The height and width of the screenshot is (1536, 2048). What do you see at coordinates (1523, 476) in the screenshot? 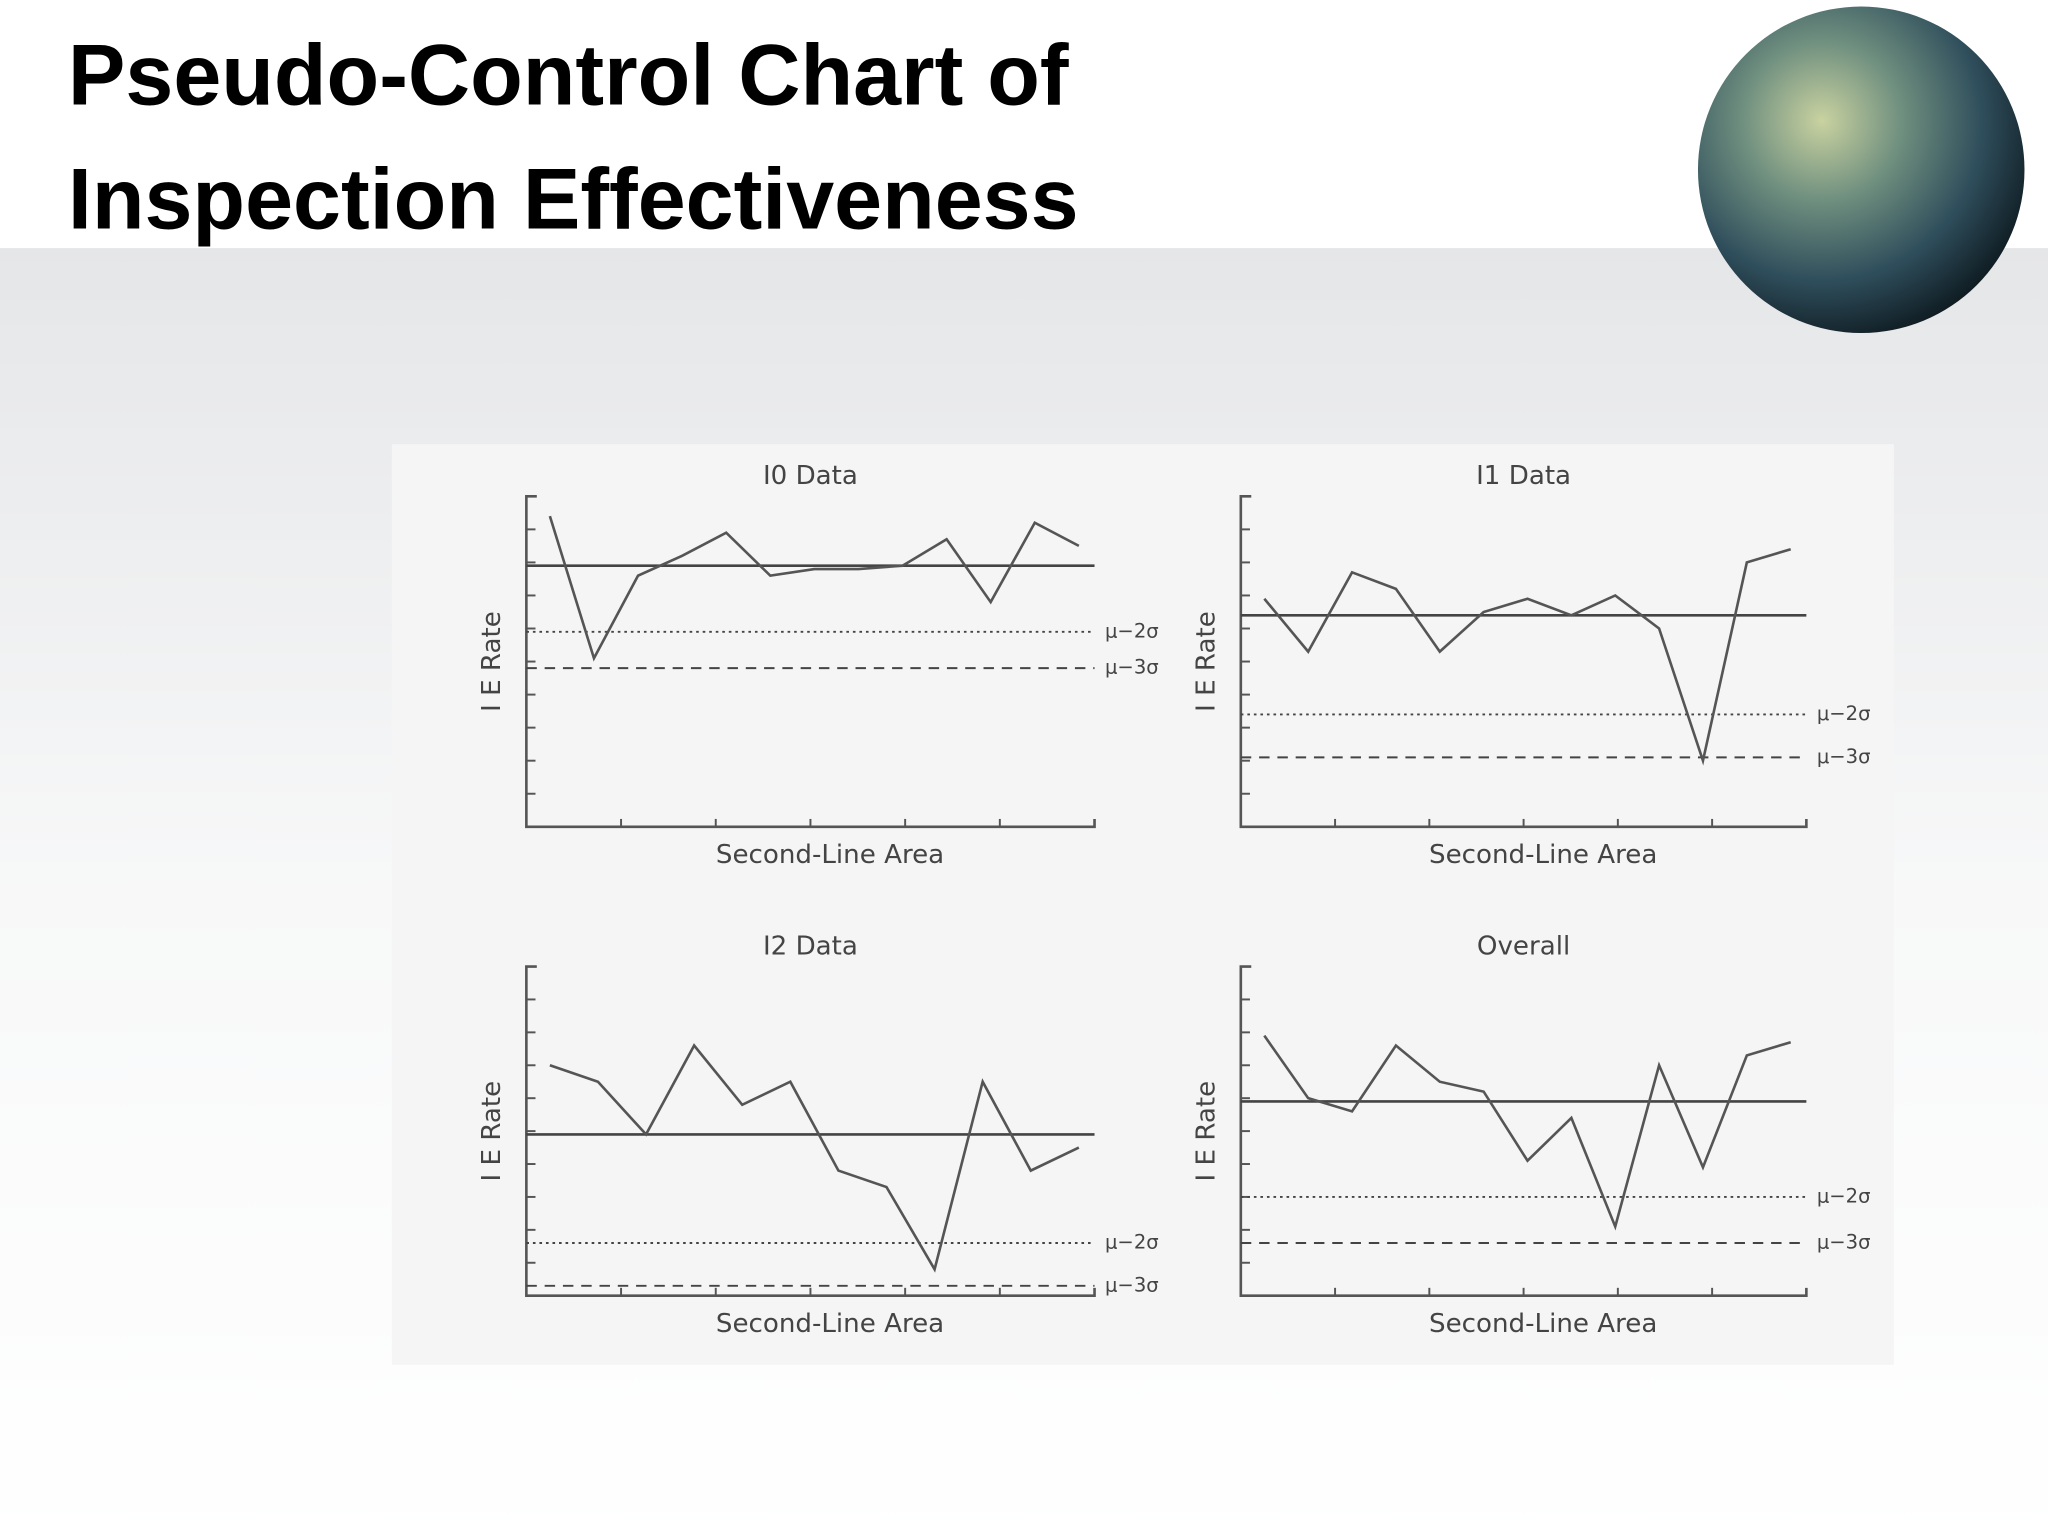
I see `chart-title: I1 Data` at bounding box center [1523, 476].